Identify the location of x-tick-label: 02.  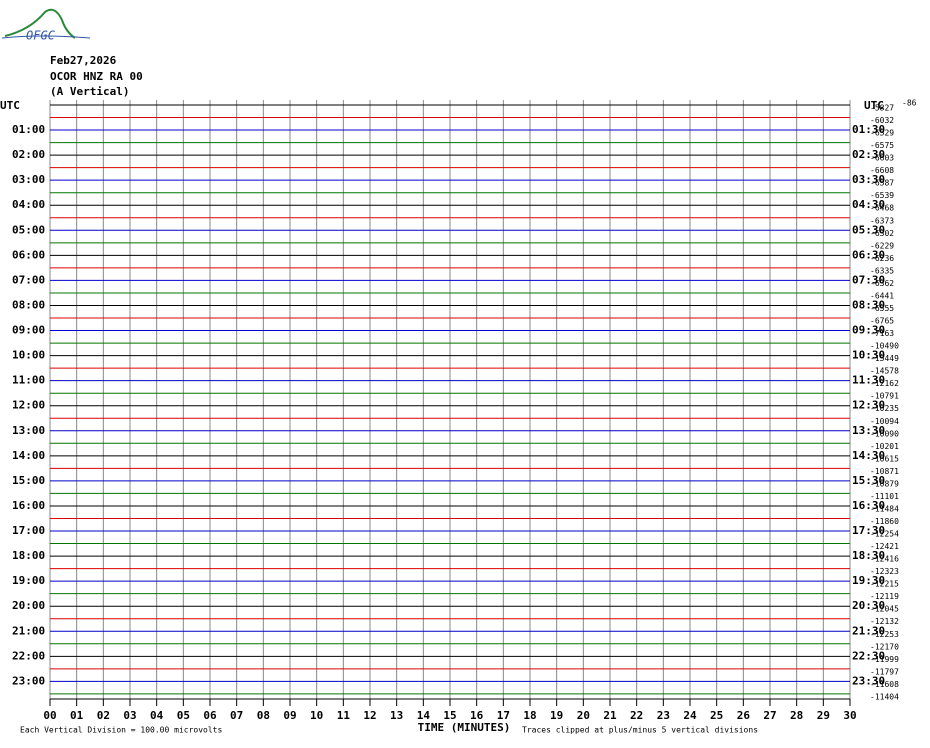
(103, 715).